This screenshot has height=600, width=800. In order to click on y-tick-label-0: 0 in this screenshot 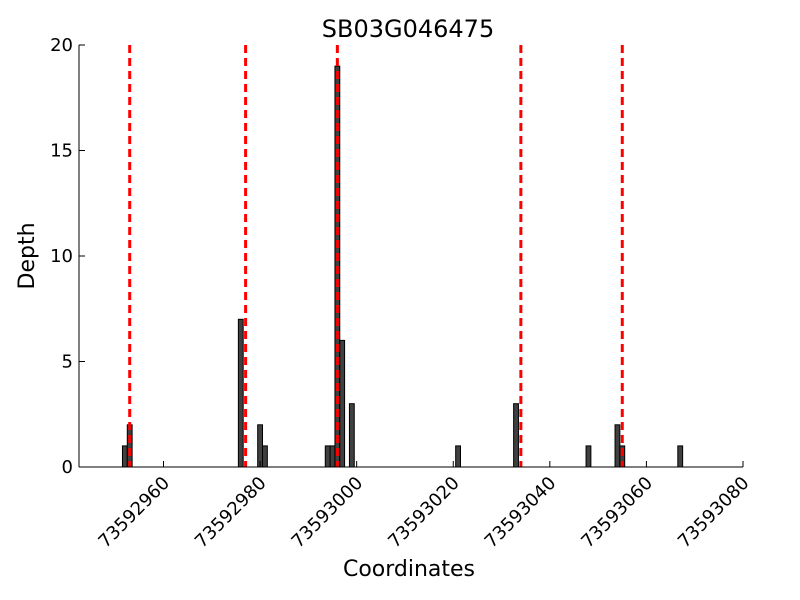, I will do `click(67, 467)`.